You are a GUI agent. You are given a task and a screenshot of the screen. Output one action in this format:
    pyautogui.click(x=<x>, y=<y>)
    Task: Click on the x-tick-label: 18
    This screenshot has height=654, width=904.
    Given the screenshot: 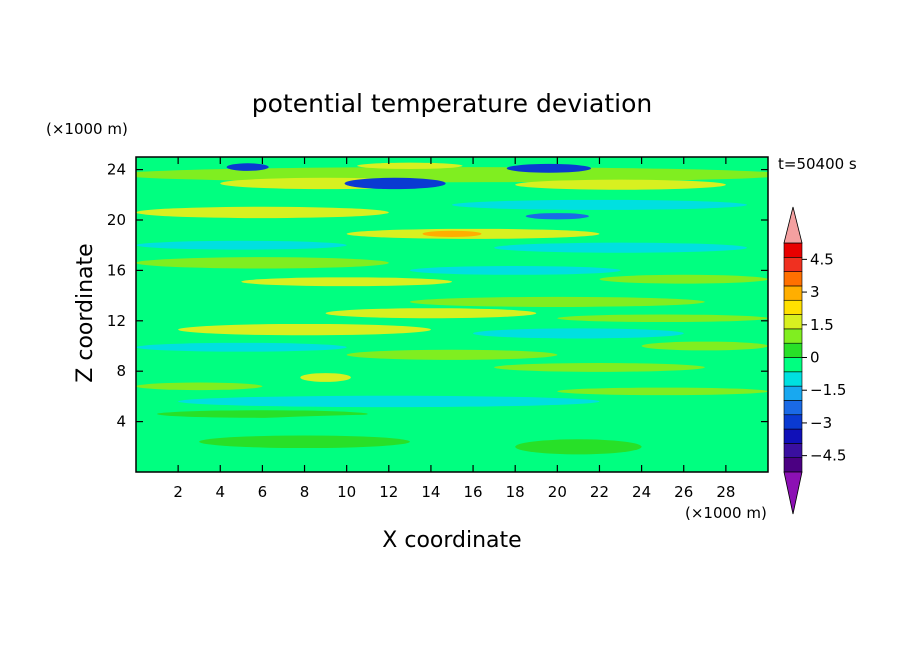 What is the action you would take?
    pyautogui.click(x=515, y=492)
    